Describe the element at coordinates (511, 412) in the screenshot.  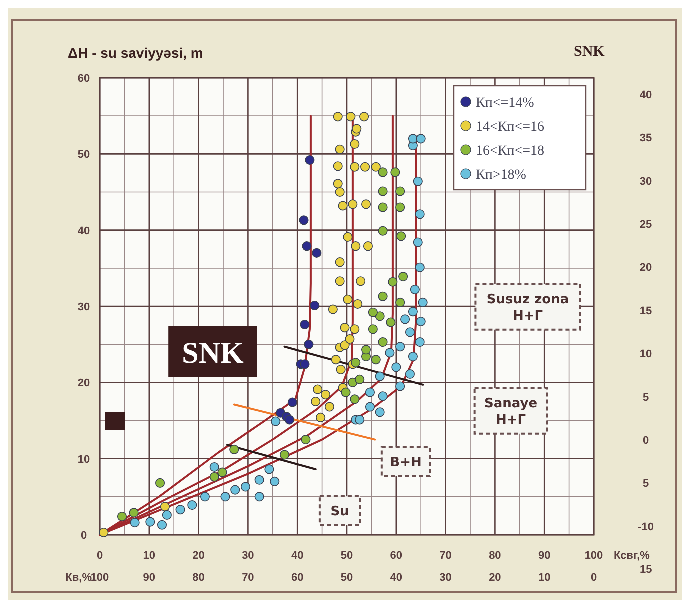
I see `annotation: Sanaye Н+Г` at that location.